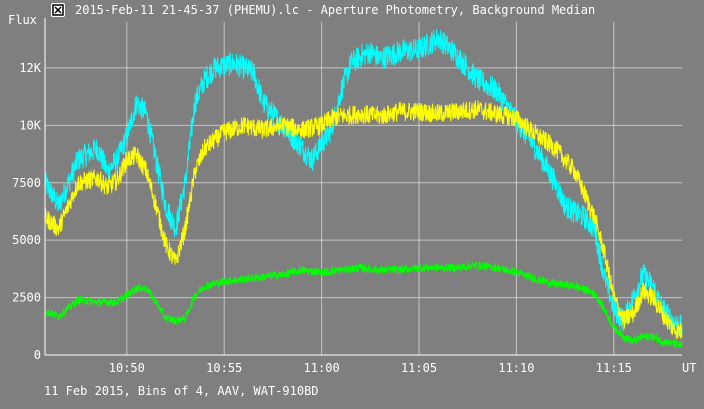  I want to click on app-icon, so click(58, 10).